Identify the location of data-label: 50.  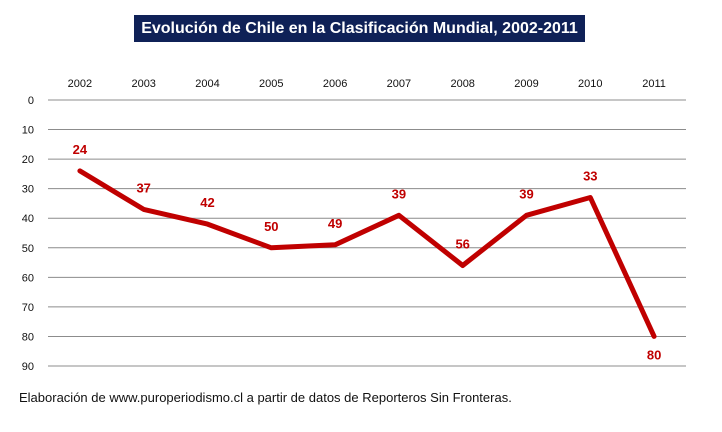
(271, 226).